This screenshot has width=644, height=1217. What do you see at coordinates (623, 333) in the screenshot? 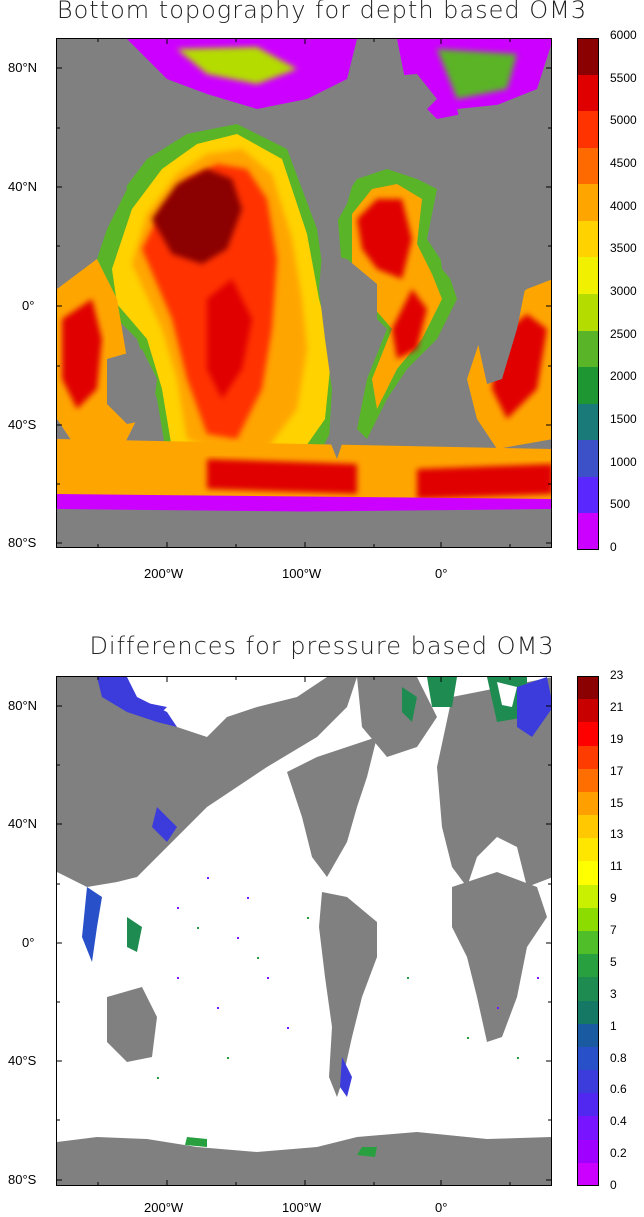
I see `colorbar-label: 2500` at bounding box center [623, 333].